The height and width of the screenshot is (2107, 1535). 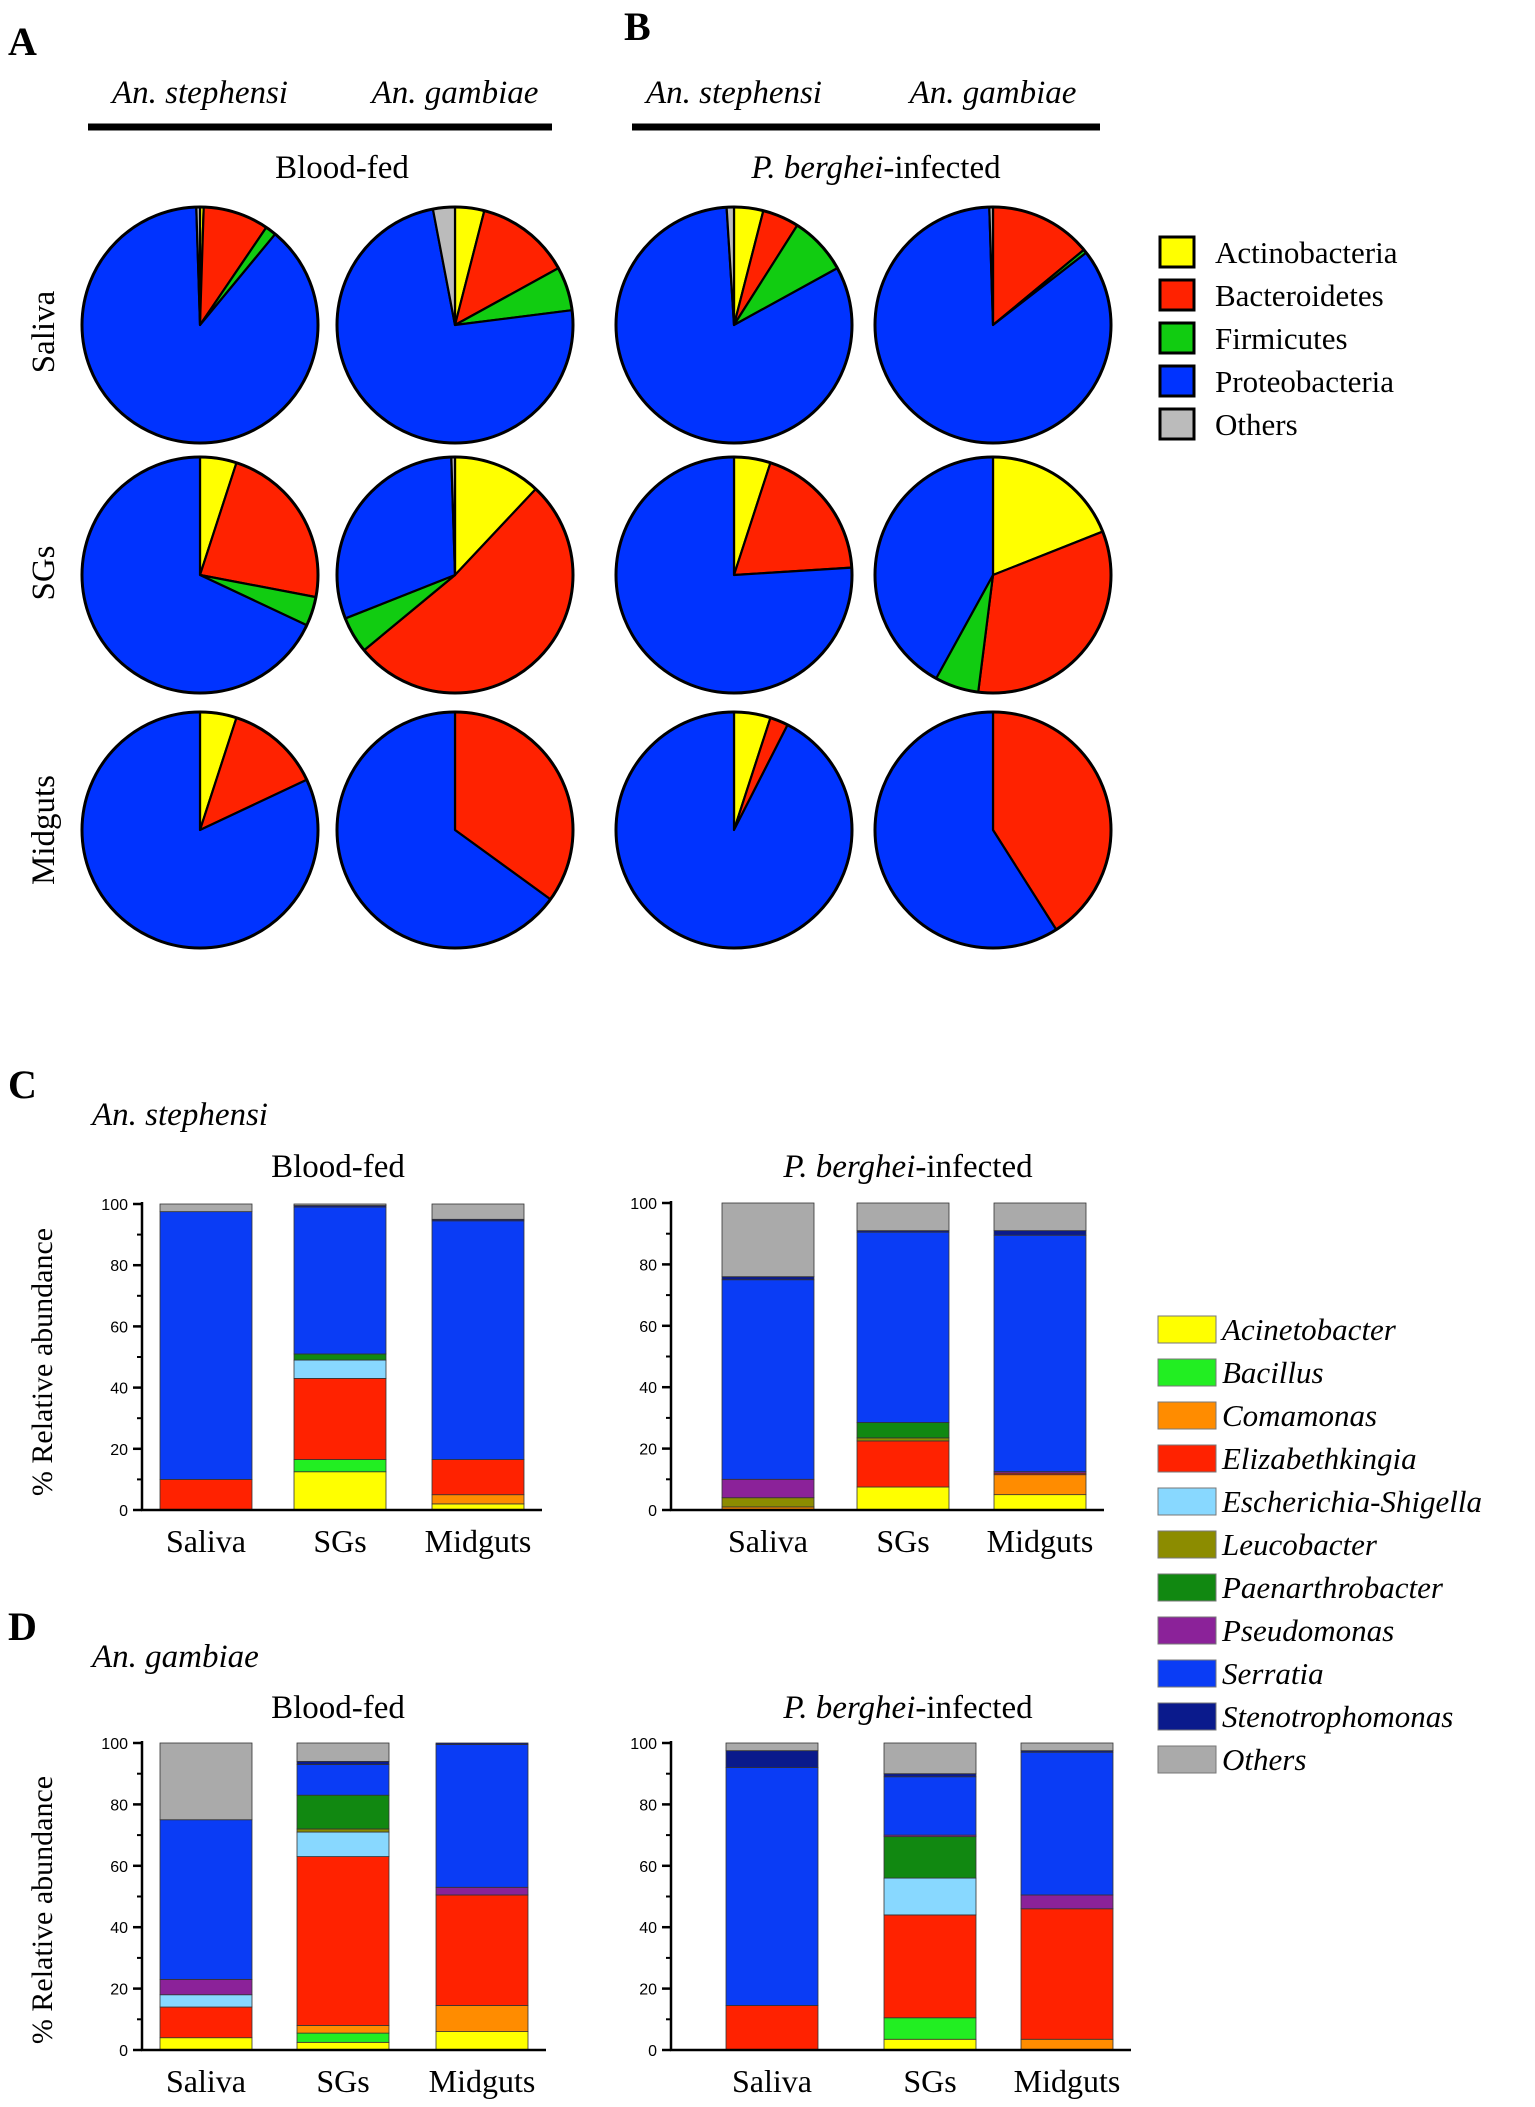 I want to click on panel-d-letter: D, so click(x=22, y=1626).